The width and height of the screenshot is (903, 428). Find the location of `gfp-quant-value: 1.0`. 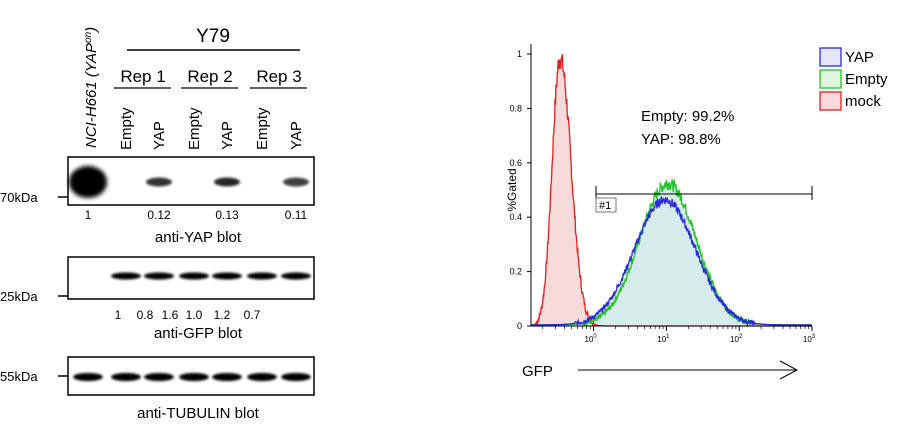

gfp-quant-value: 1.0 is located at coordinates (194, 315).